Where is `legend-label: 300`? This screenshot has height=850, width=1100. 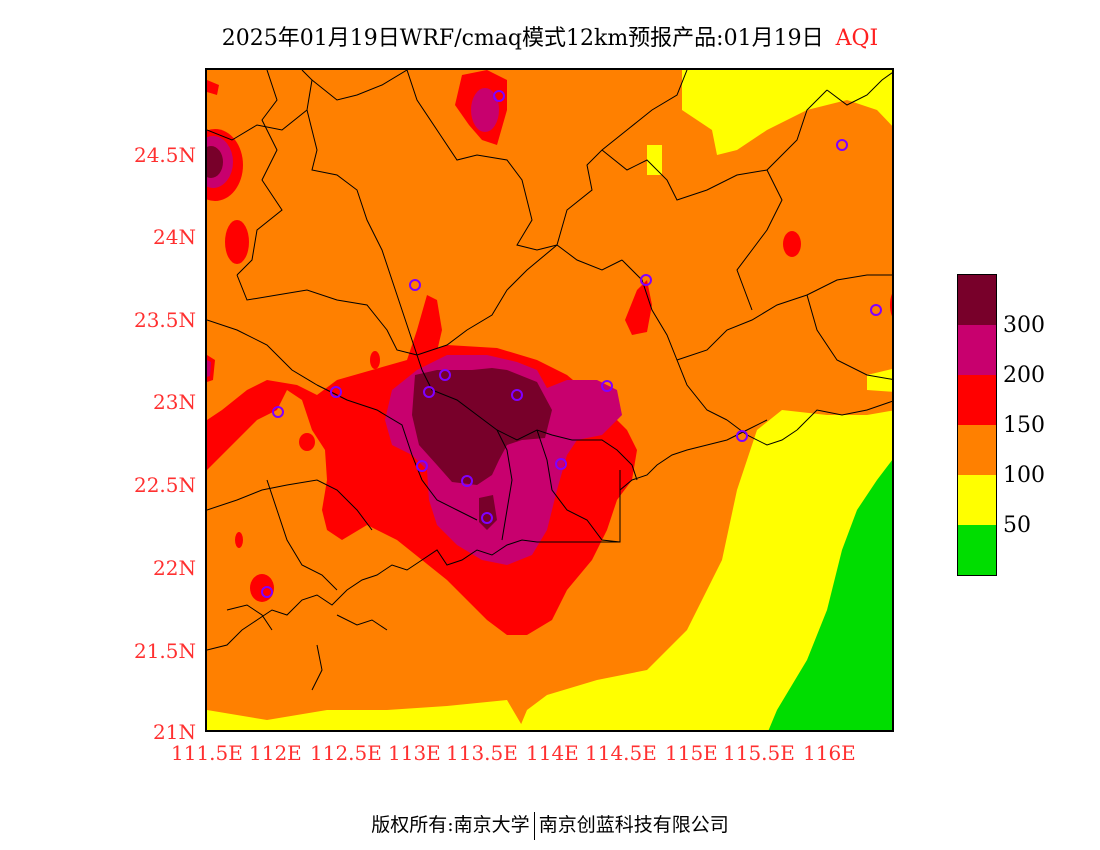
legend-label: 300 is located at coordinates (1024, 325).